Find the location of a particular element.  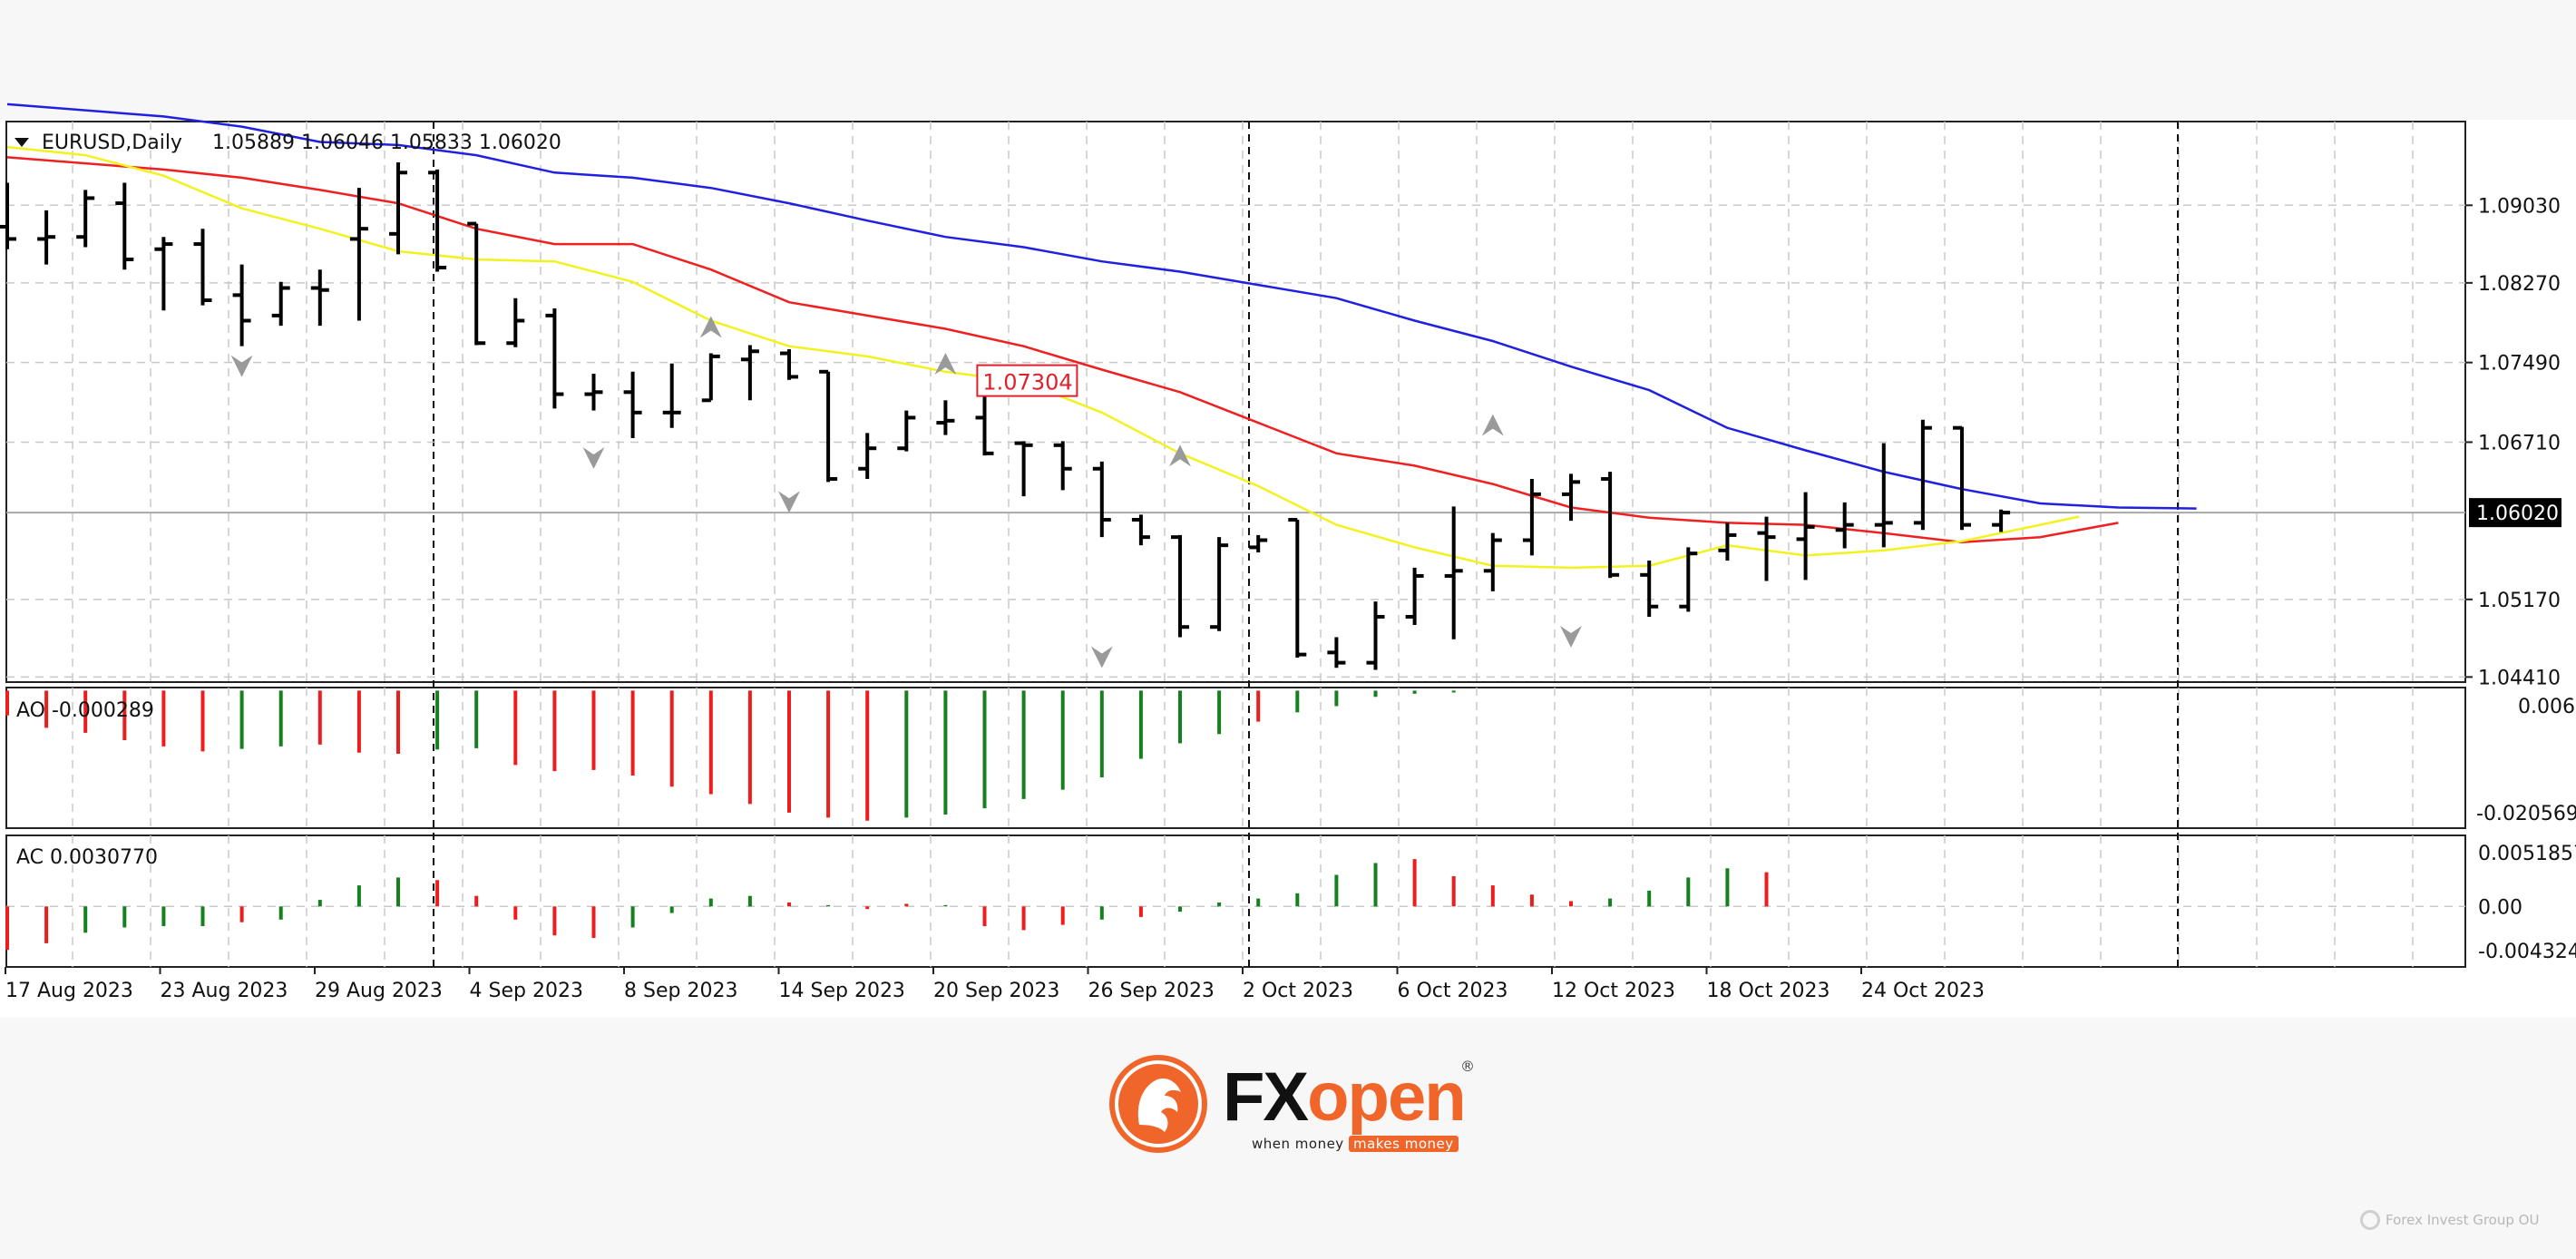

brand-wordmark: FXopen is located at coordinates (1345, 1097).